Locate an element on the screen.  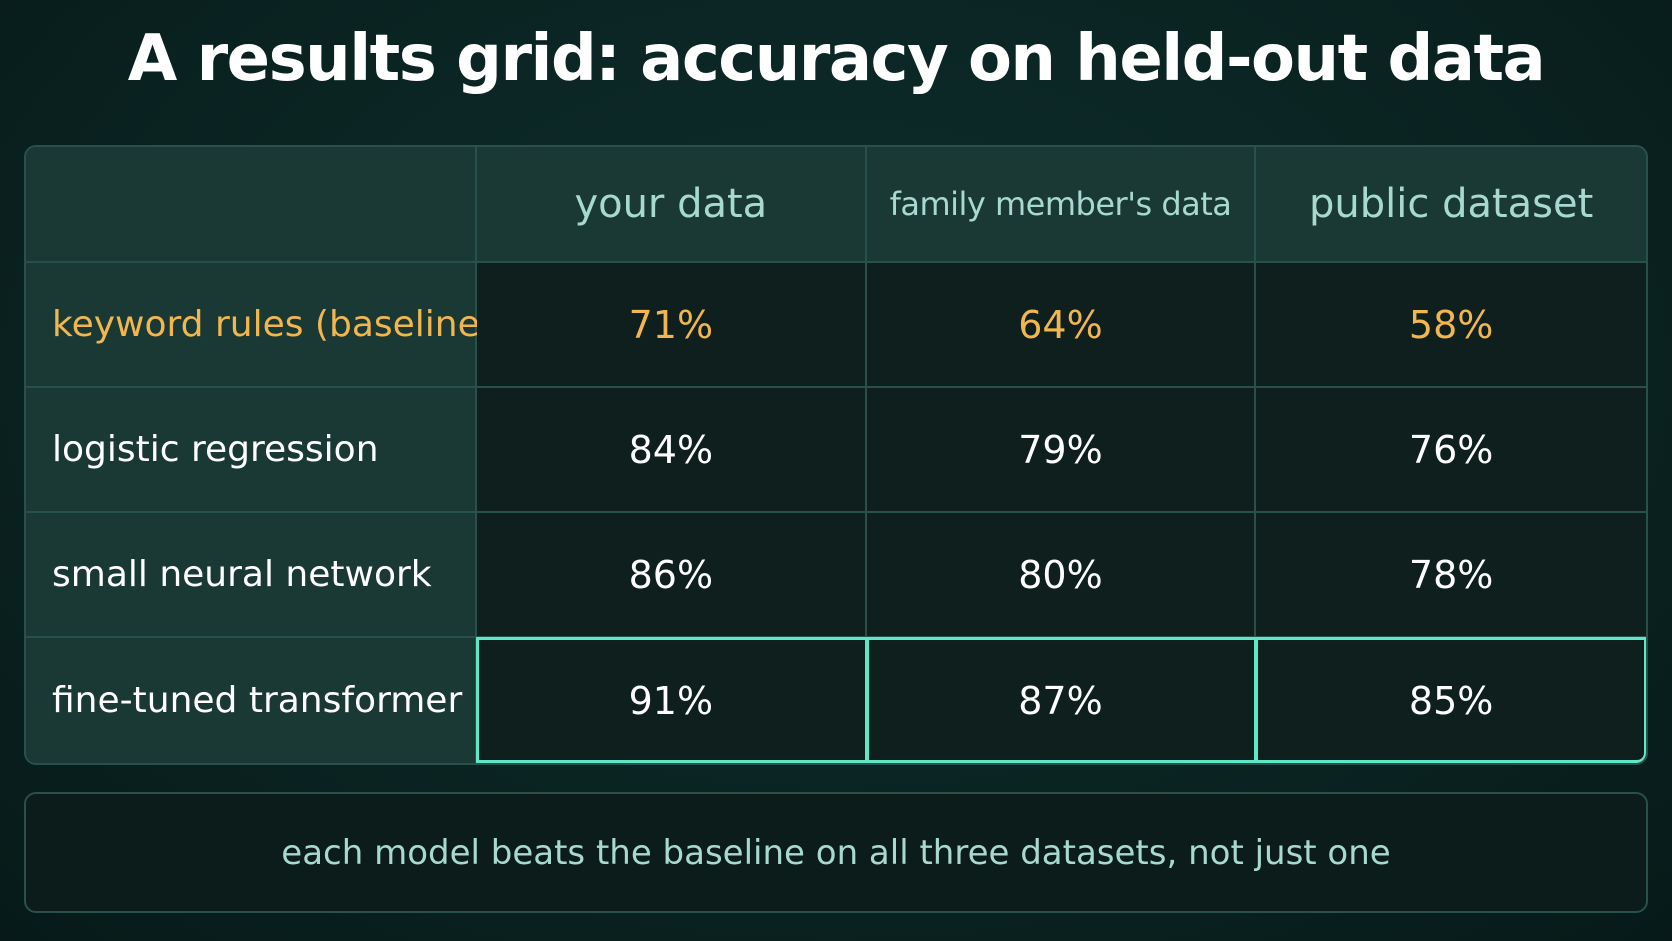
row-label: keyword rules (baseline) is located at coordinates (260, 325).